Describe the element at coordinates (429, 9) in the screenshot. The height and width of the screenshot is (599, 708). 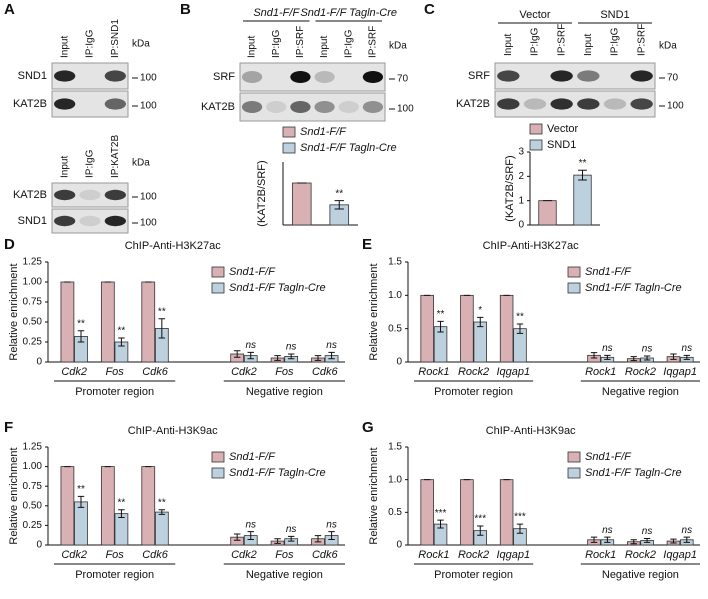
I see `panel-letter: C` at that location.